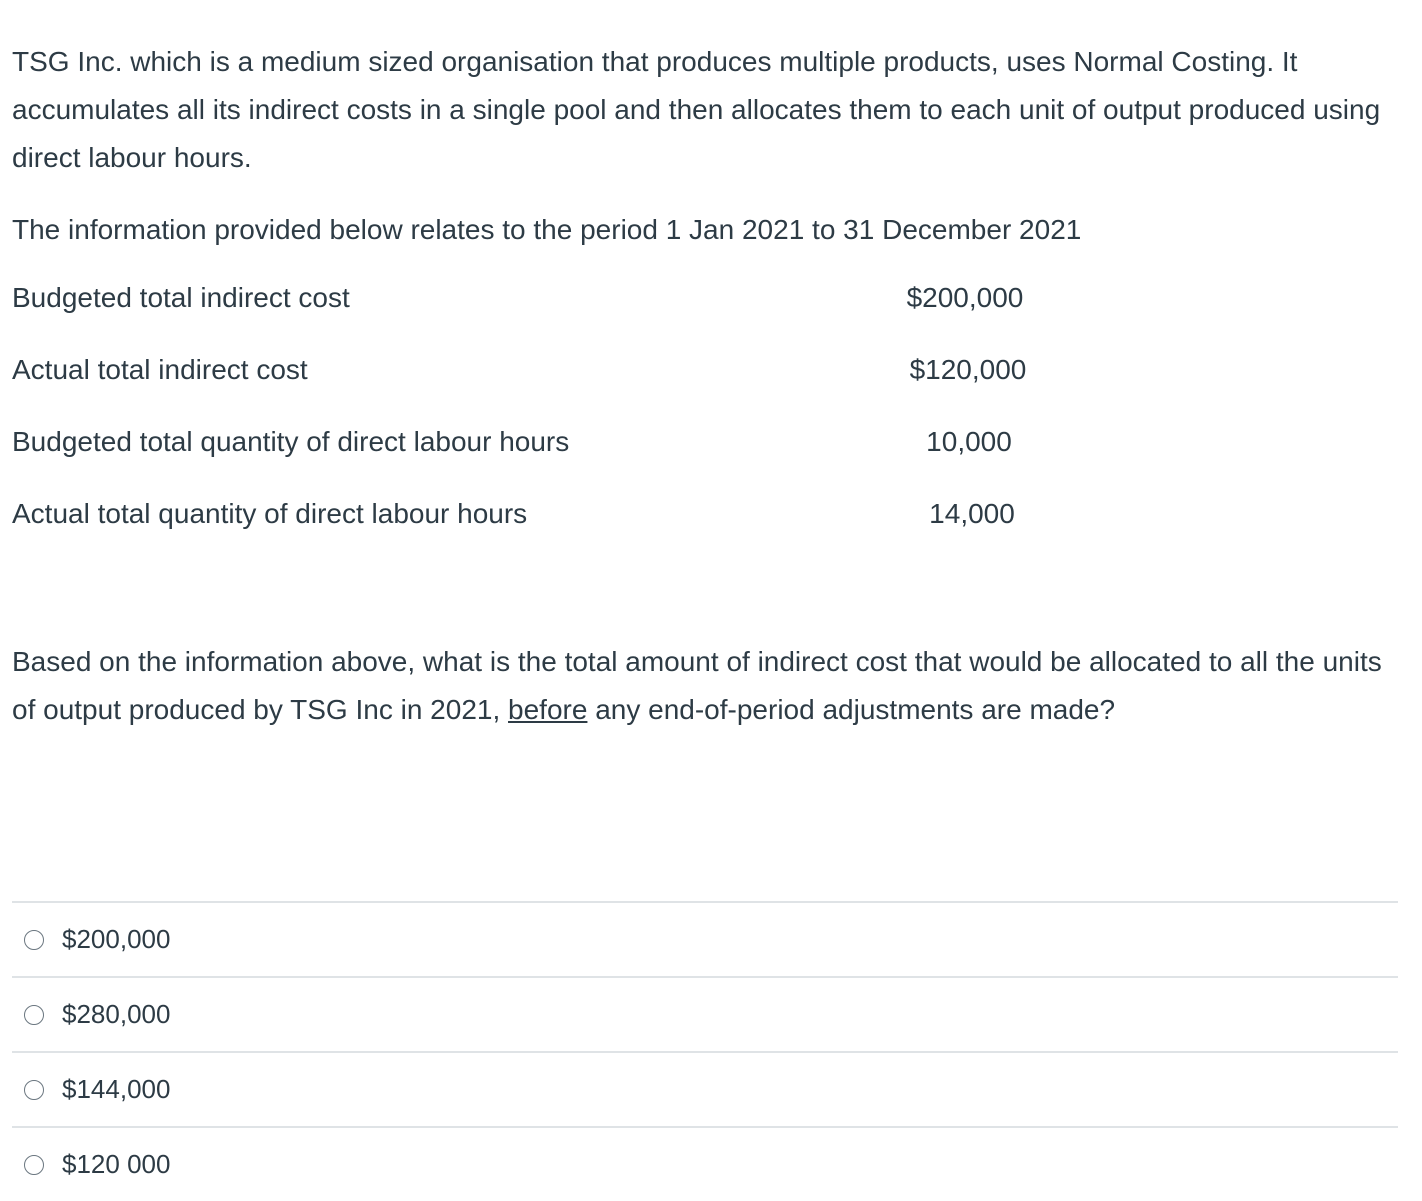 The width and height of the screenshot is (1422, 1201). What do you see at coordinates (116, 1164) in the screenshot?
I see `answer-label: $120 000` at bounding box center [116, 1164].